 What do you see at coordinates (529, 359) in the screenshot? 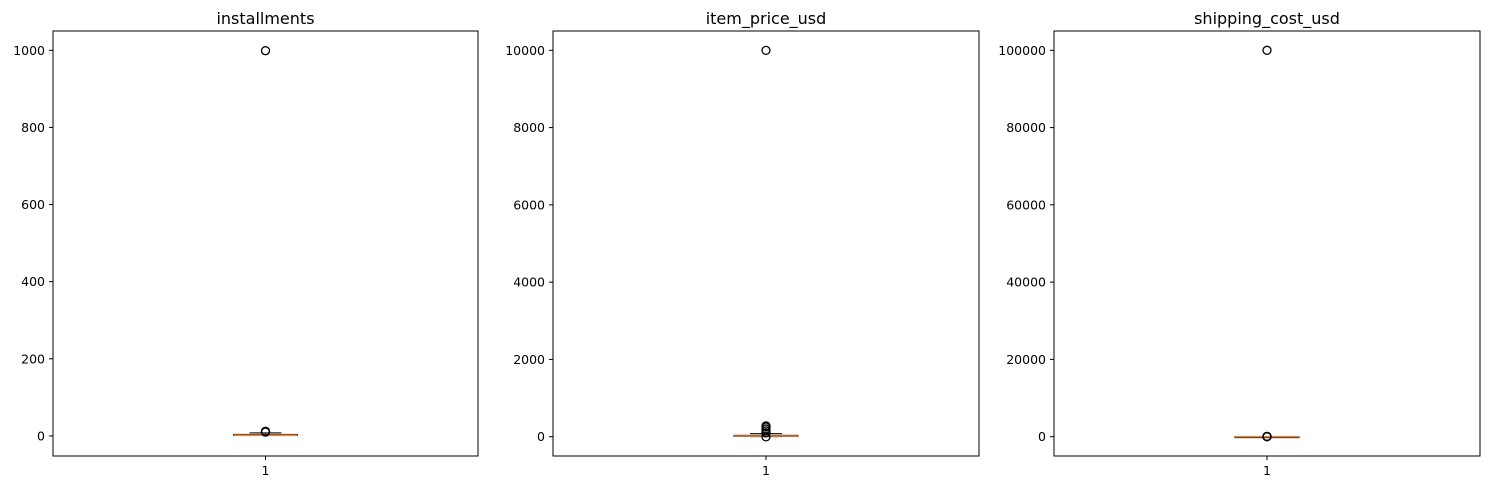
I see `y-tick-label: 2000` at bounding box center [529, 359].